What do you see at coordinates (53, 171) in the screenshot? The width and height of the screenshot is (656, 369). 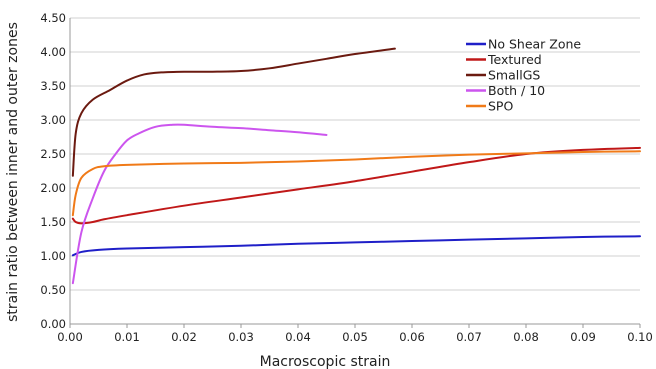 I see `y-tick-labels: 0.00 0.50 1.00 1.50 2.00 2.50 3.00 3.50 4.00 4.50` at bounding box center [53, 171].